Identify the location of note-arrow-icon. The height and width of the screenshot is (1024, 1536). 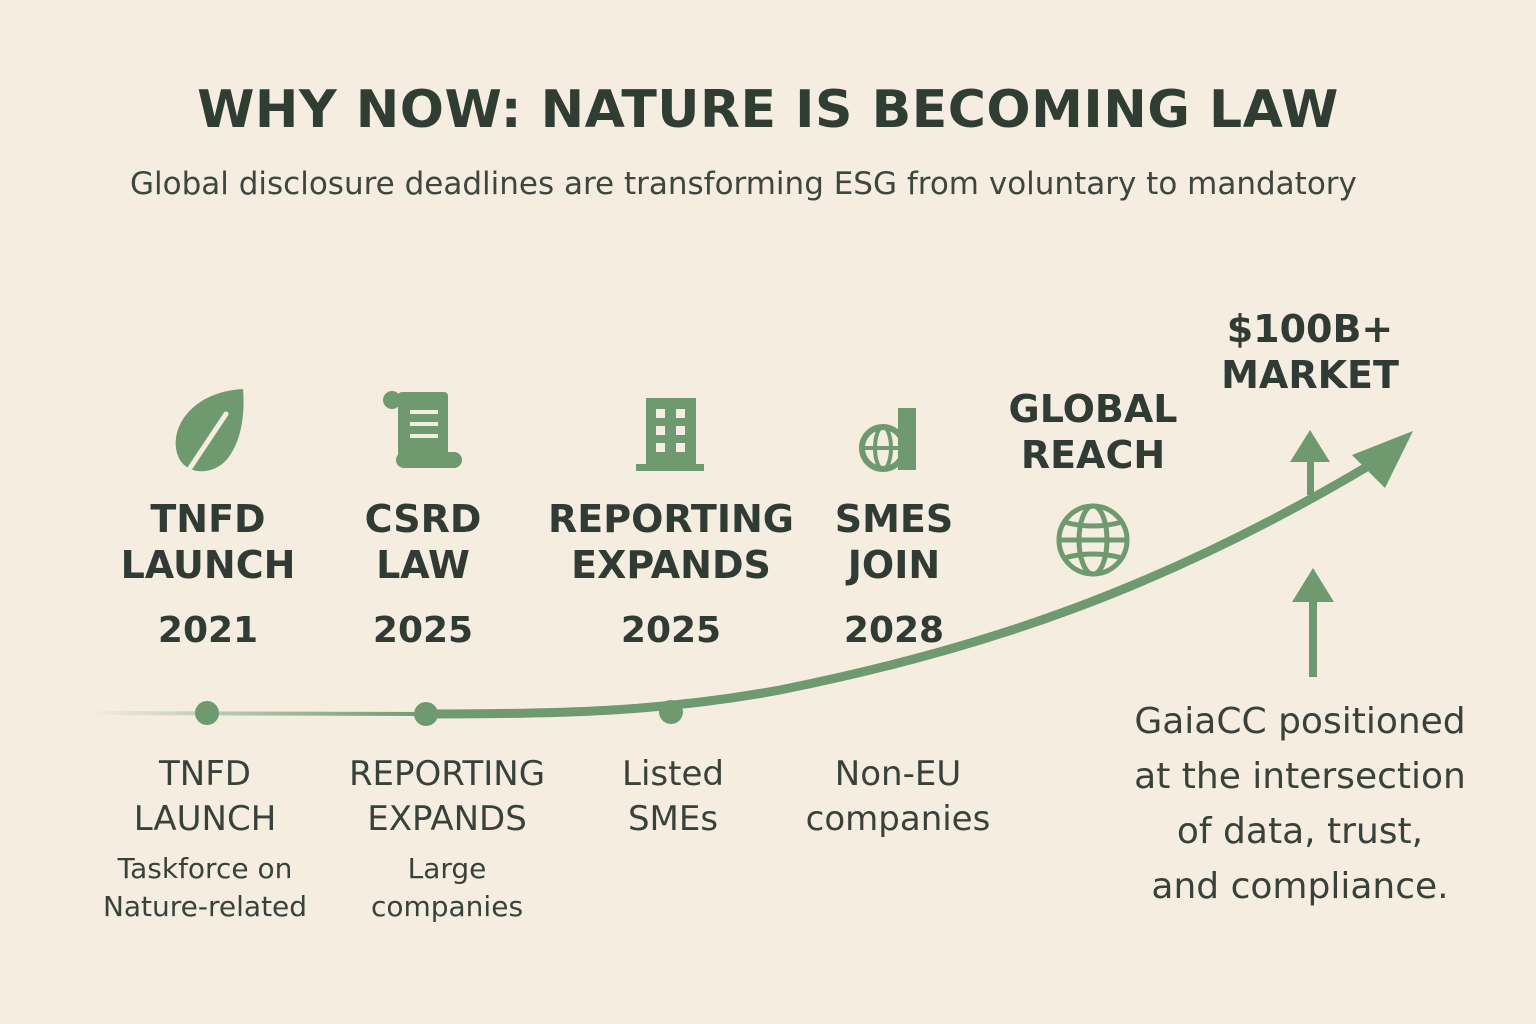
(1313, 622).